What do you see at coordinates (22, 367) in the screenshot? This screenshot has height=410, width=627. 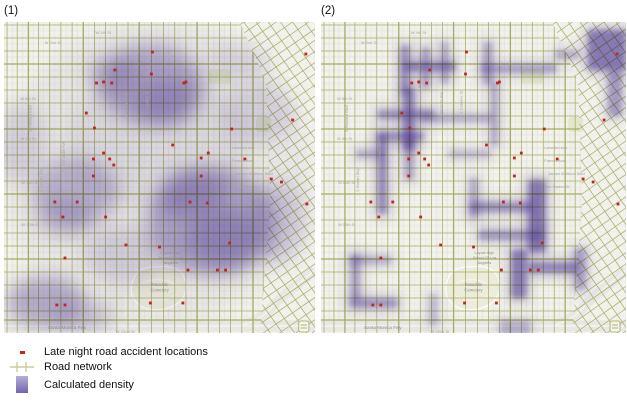 I see `road-network-icon` at bounding box center [22, 367].